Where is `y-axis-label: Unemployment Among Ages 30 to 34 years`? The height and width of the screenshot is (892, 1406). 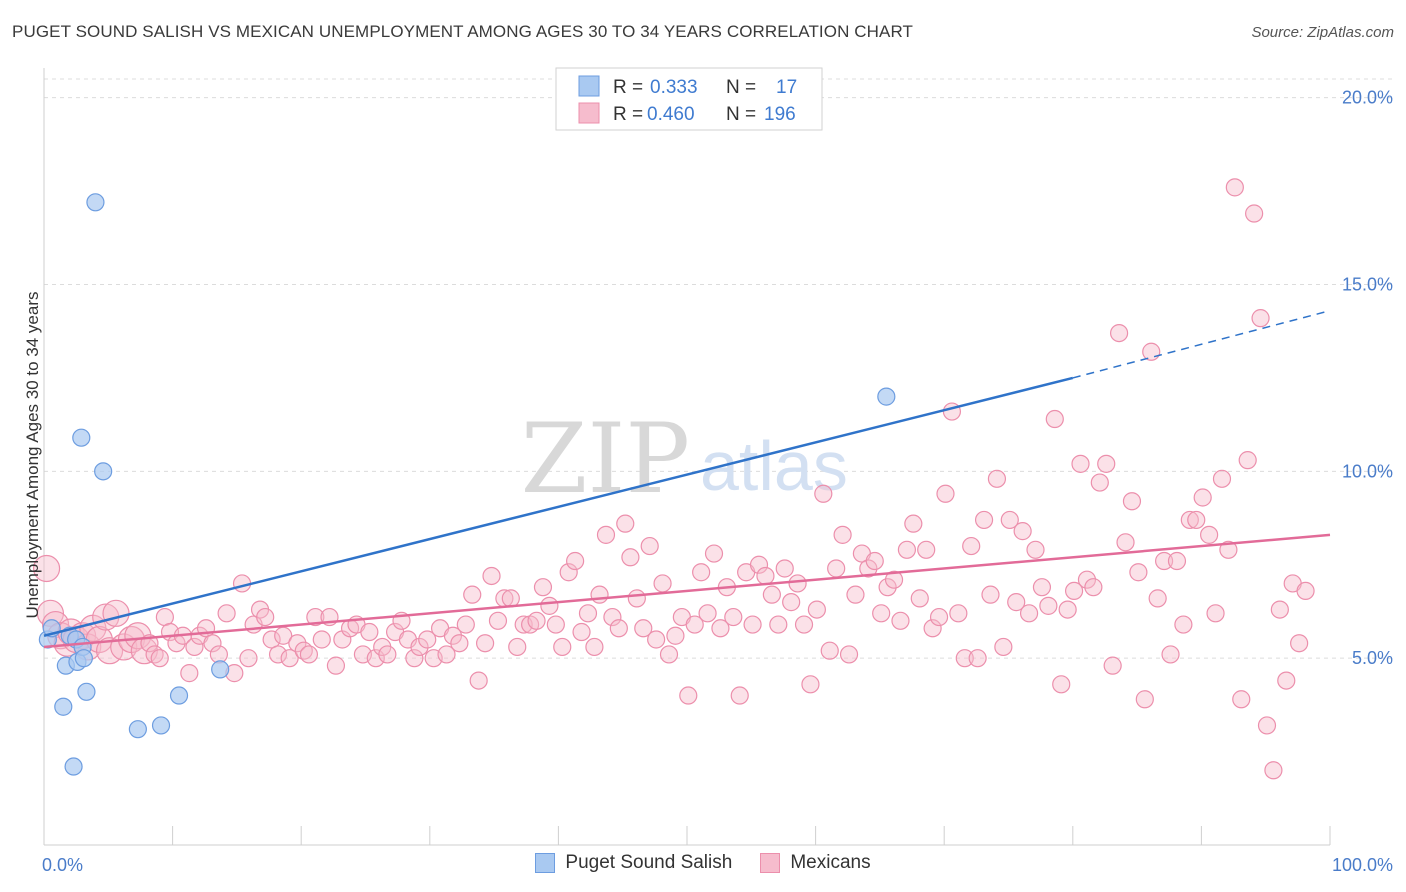 y-axis-label: Unemployment Among Ages 30 to 34 years is located at coordinates (32, 455).